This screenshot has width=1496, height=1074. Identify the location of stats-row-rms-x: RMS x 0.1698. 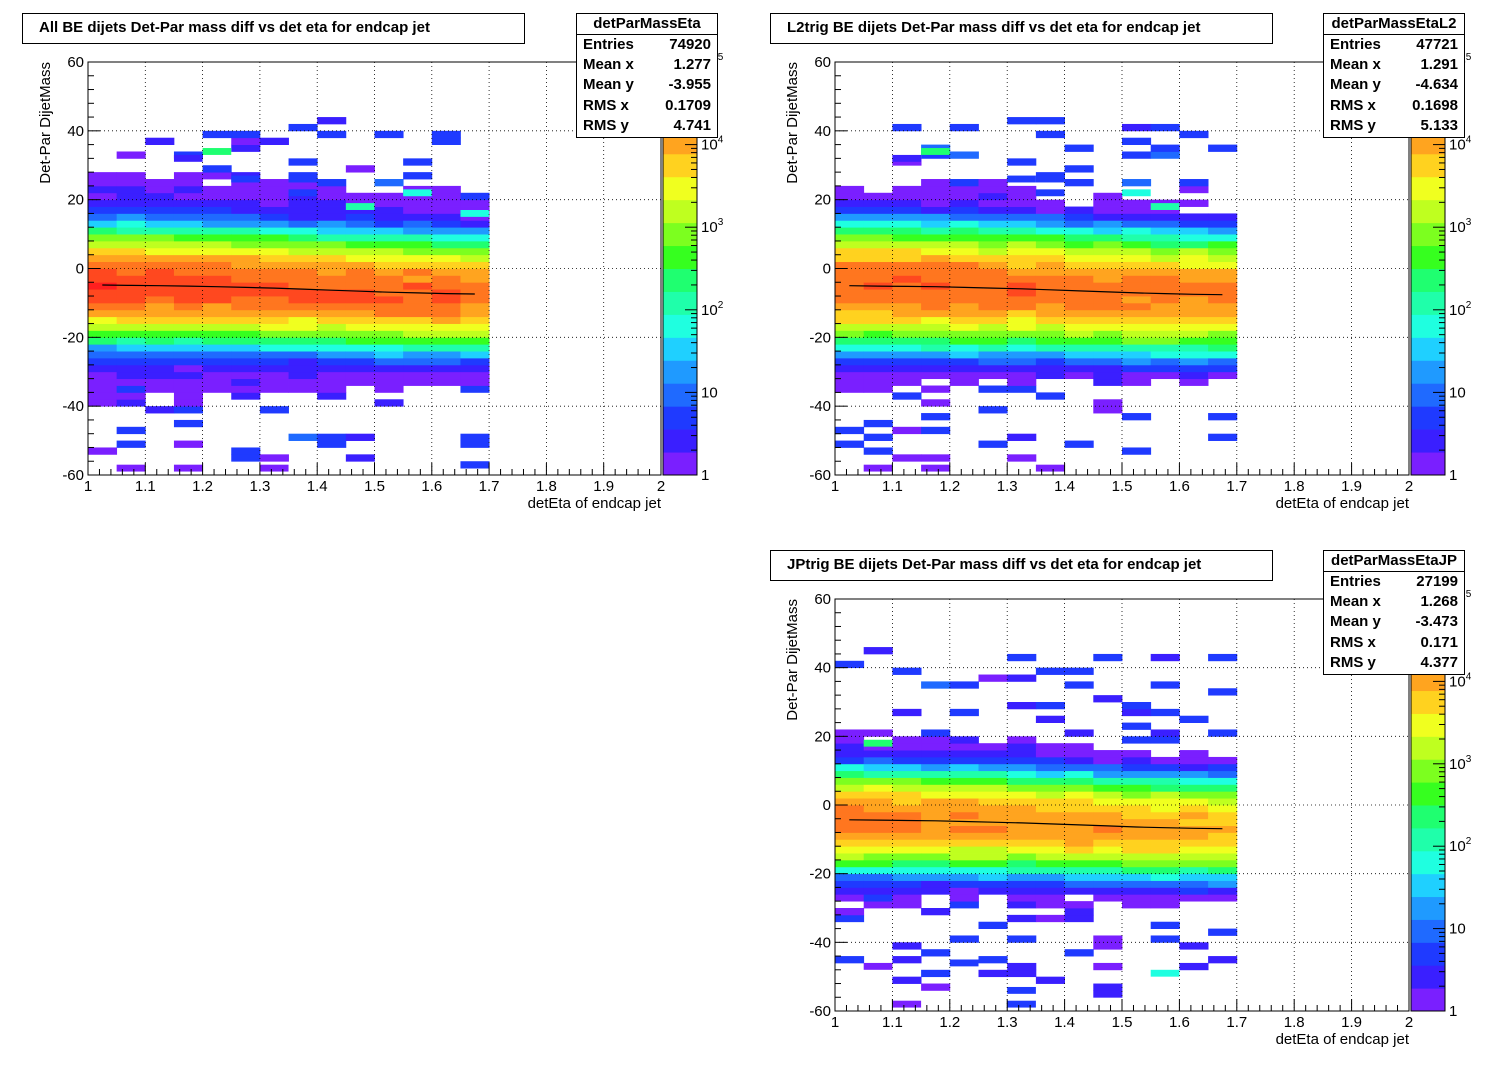
(1394, 106).